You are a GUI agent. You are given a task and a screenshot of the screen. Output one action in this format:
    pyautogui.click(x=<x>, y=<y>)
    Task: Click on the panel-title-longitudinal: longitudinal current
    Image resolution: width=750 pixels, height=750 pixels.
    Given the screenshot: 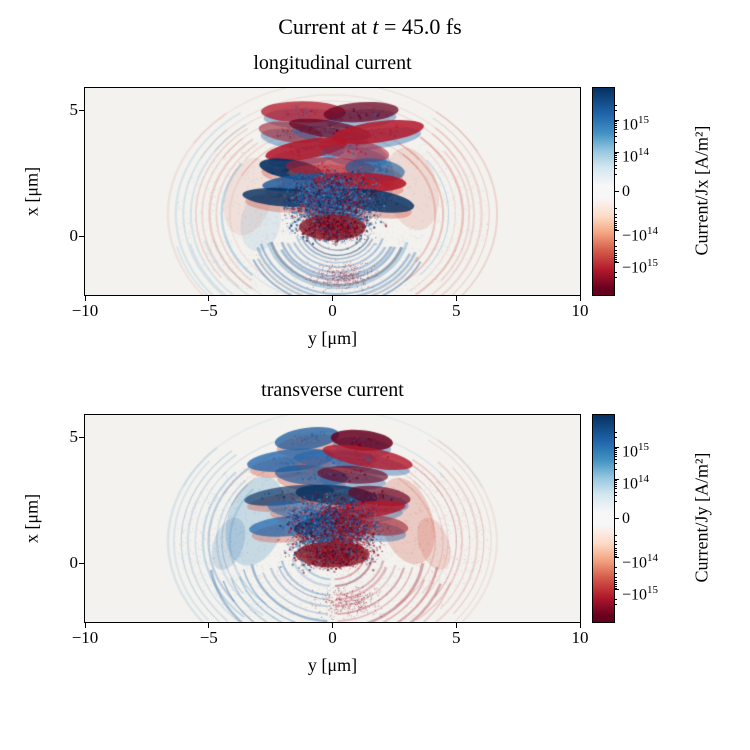 What is the action you would take?
    pyautogui.click(x=332, y=63)
    